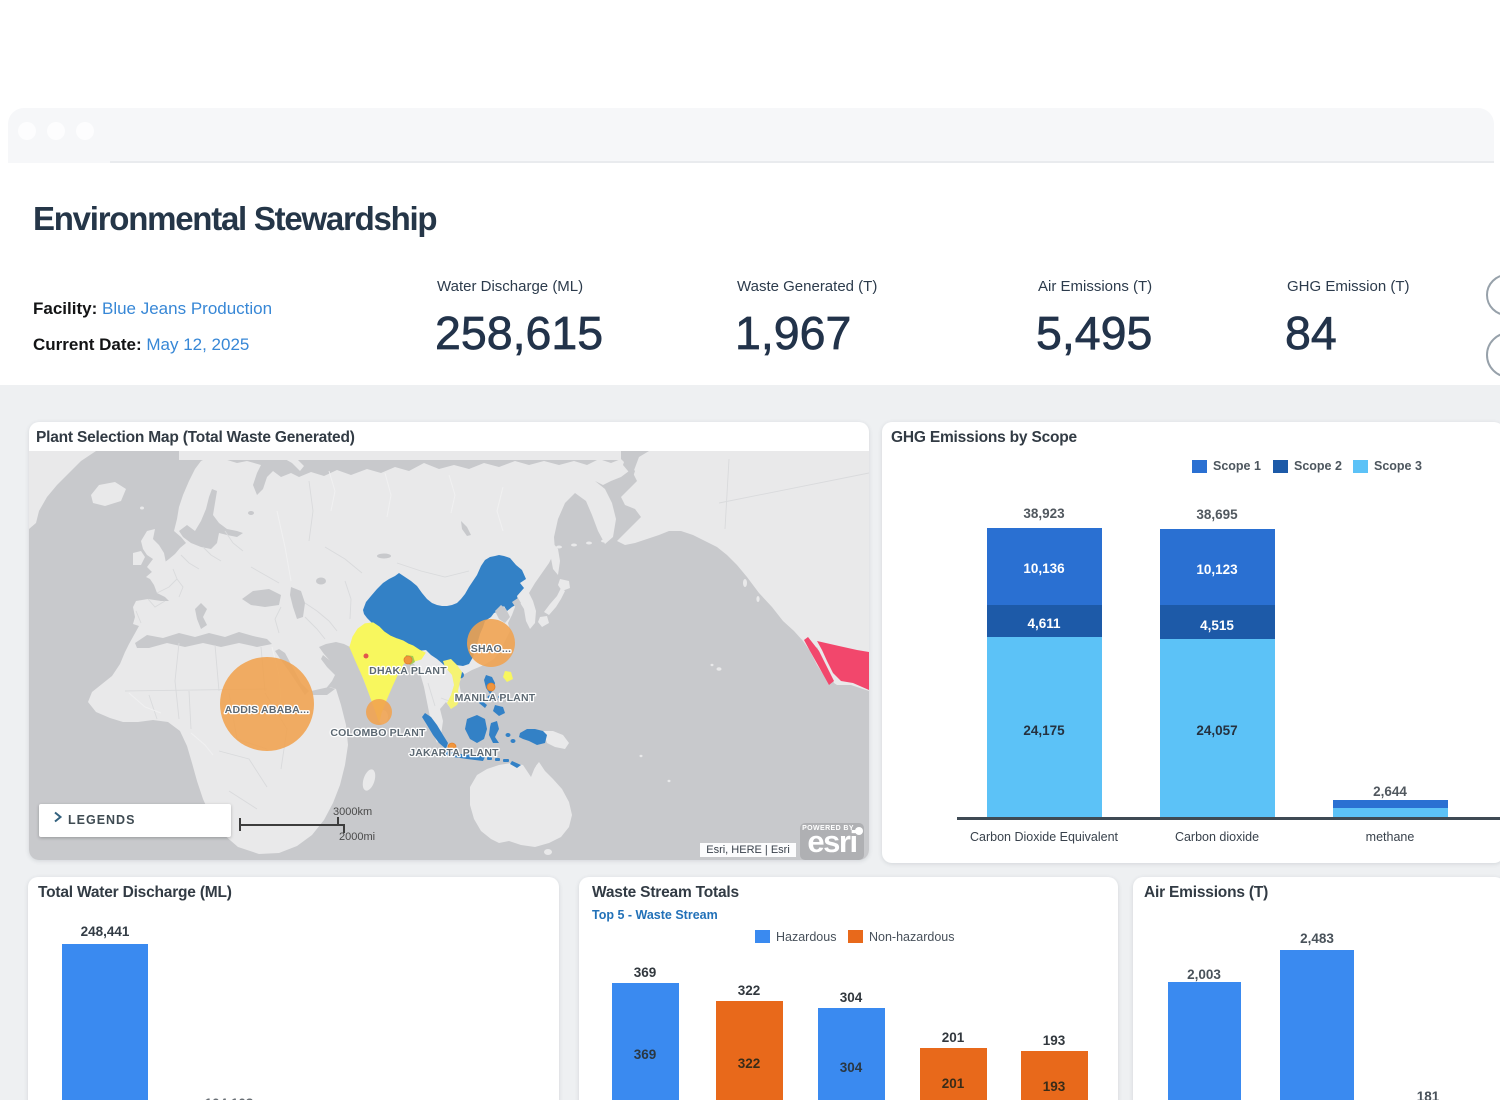 The image size is (1500, 1100). I want to click on svg-text: DHAKA PLANT, so click(408, 671).